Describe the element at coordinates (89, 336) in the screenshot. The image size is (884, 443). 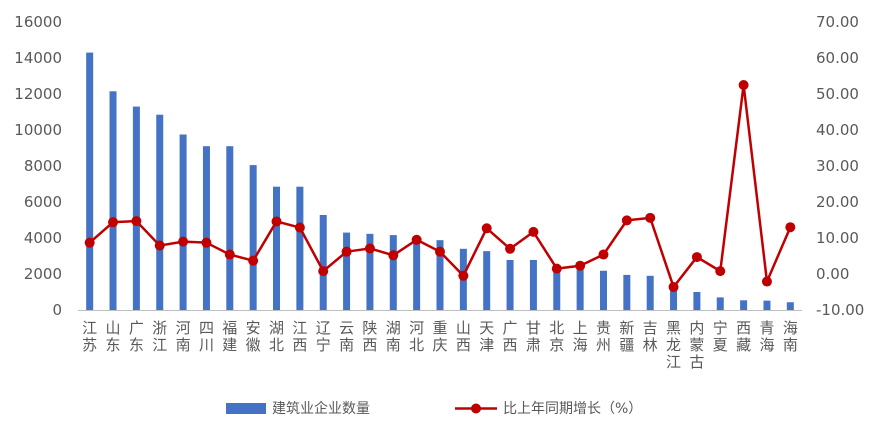
I see `category-label: 江苏` at that location.